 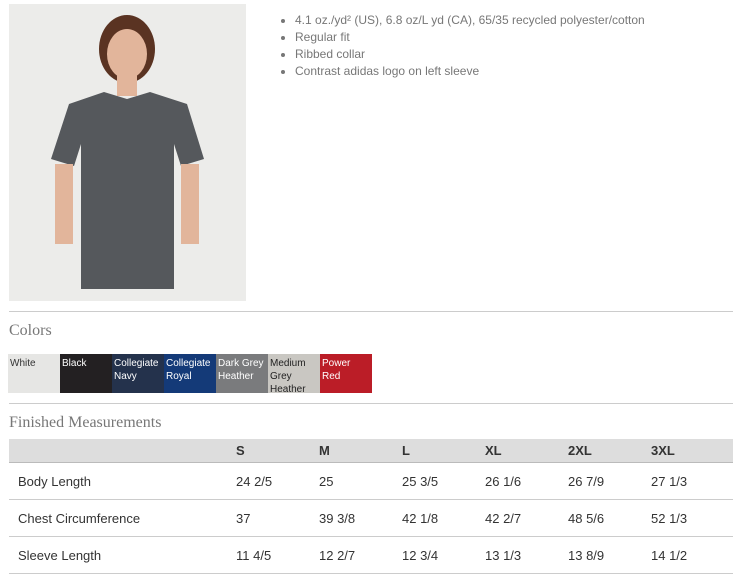 What do you see at coordinates (346, 373) in the screenshot?
I see `color-swatch: Power Red` at bounding box center [346, 373].